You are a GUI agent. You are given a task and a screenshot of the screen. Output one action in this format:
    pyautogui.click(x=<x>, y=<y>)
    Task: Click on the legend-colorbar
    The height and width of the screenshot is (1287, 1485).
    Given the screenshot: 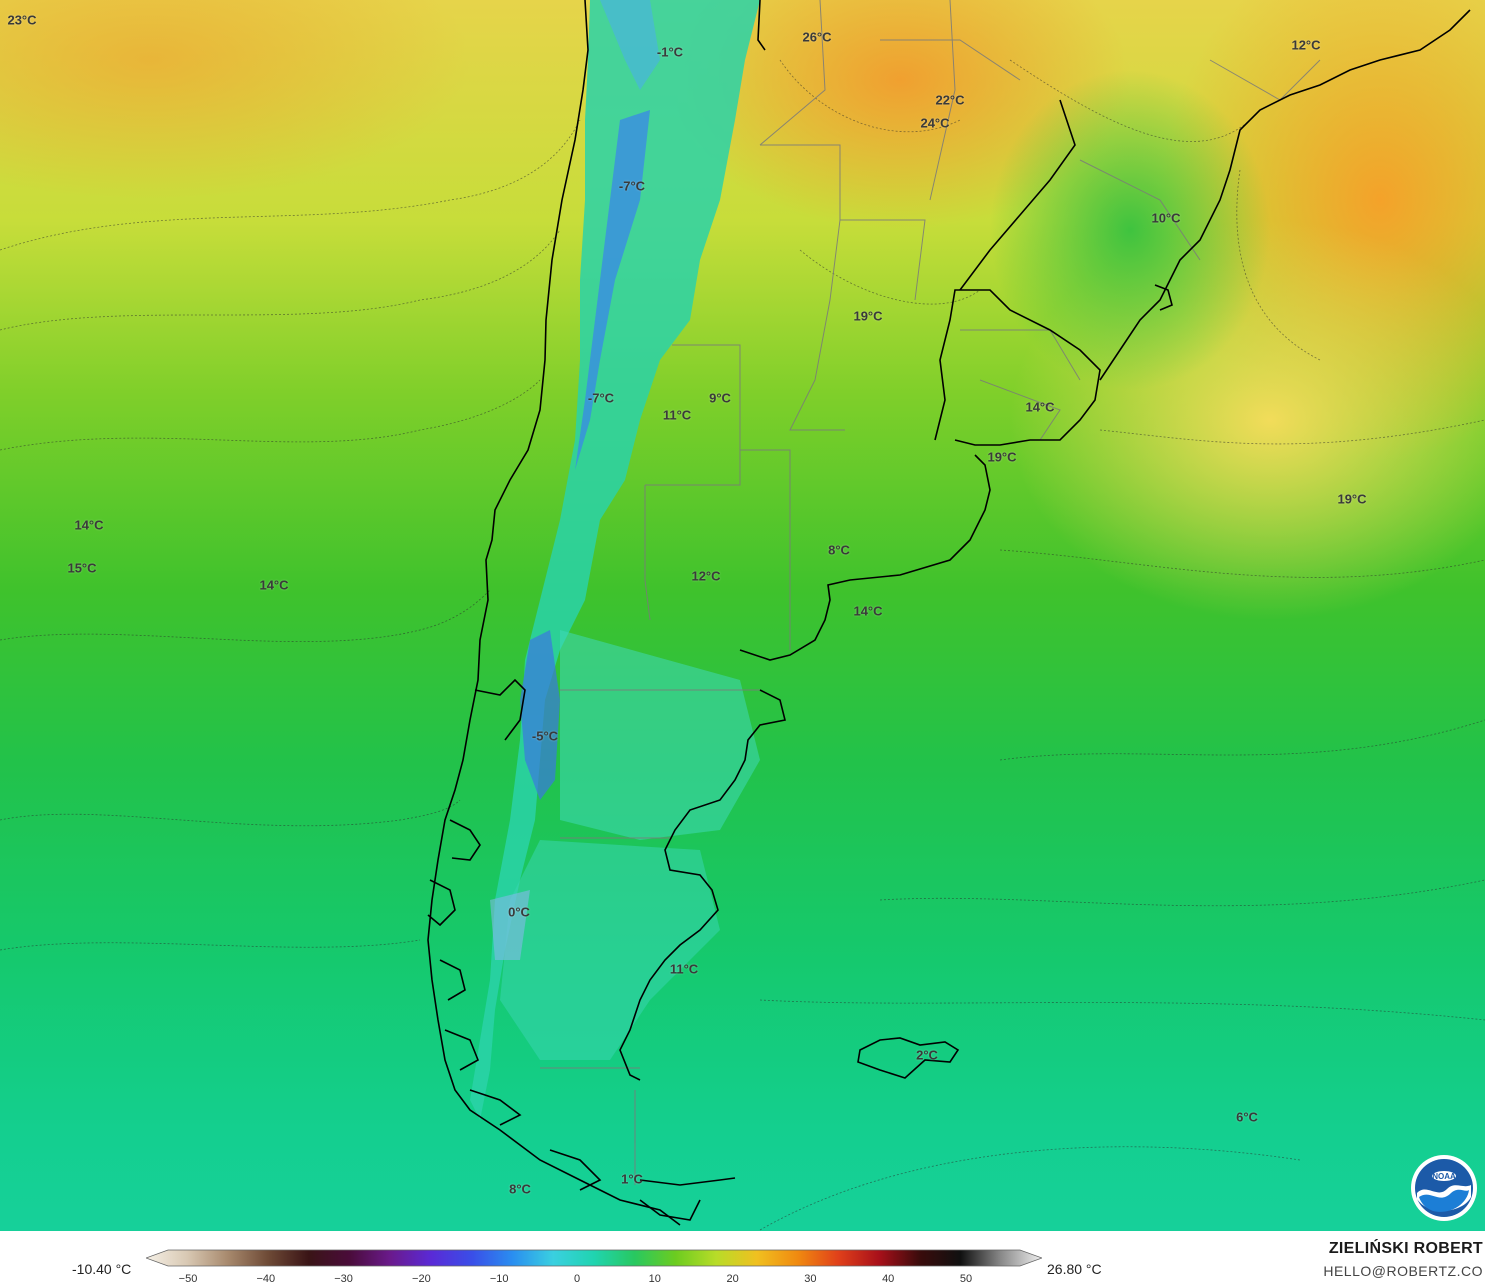 What is the action you would take?
    pyautogui.click(x=594, y=1258)
    